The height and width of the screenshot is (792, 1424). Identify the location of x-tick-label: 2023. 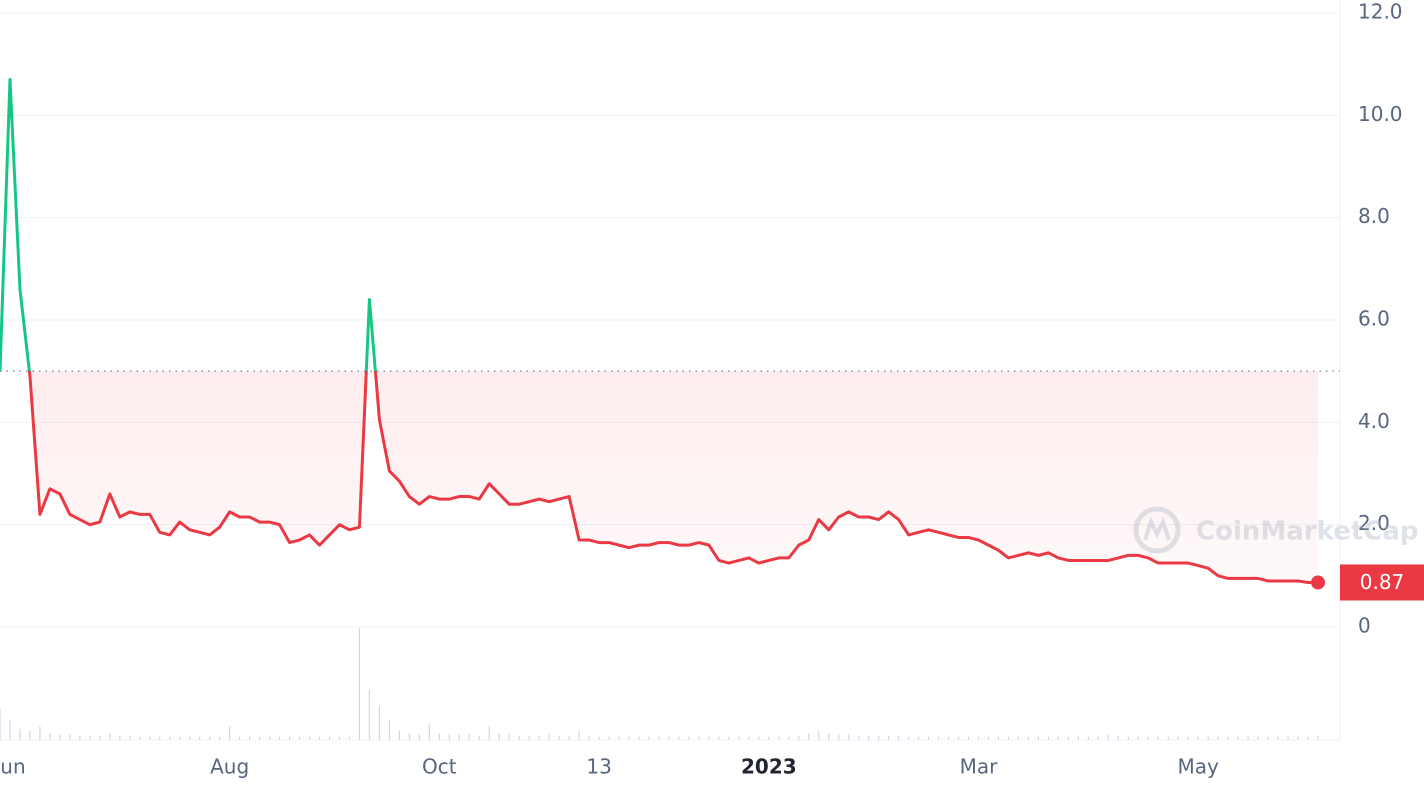
(769, 767).